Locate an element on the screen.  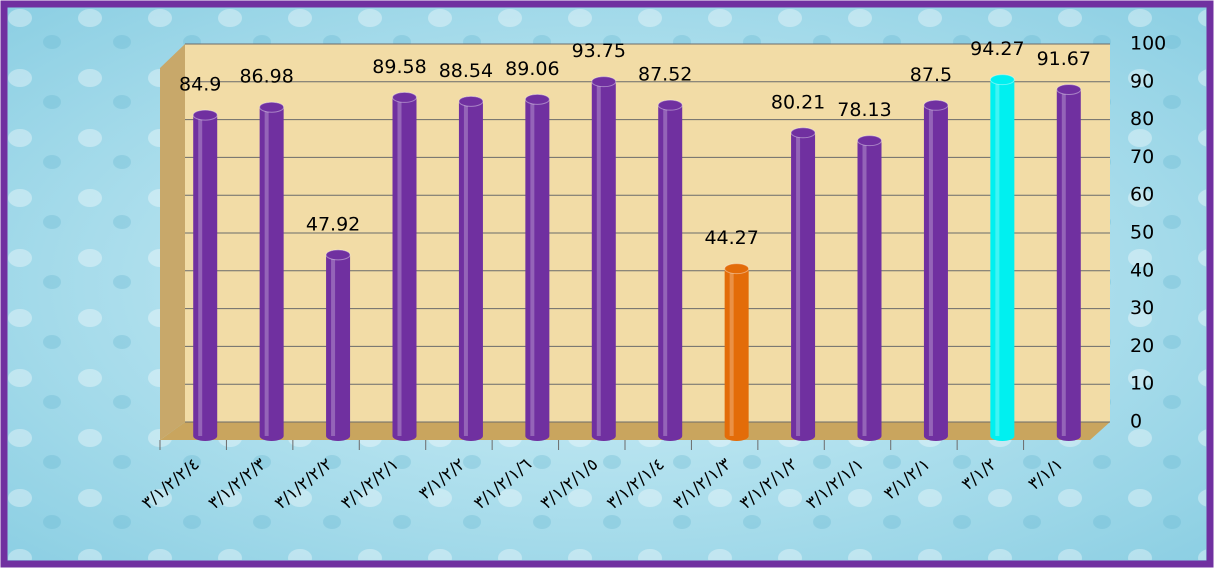
data-label: 87.52 is located at coordinates (665, 75).